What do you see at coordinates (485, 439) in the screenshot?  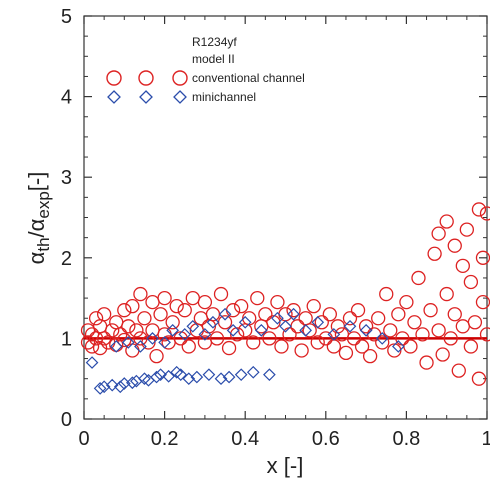 I see `x-tick-label: 1` at bounding box center [485, 439].